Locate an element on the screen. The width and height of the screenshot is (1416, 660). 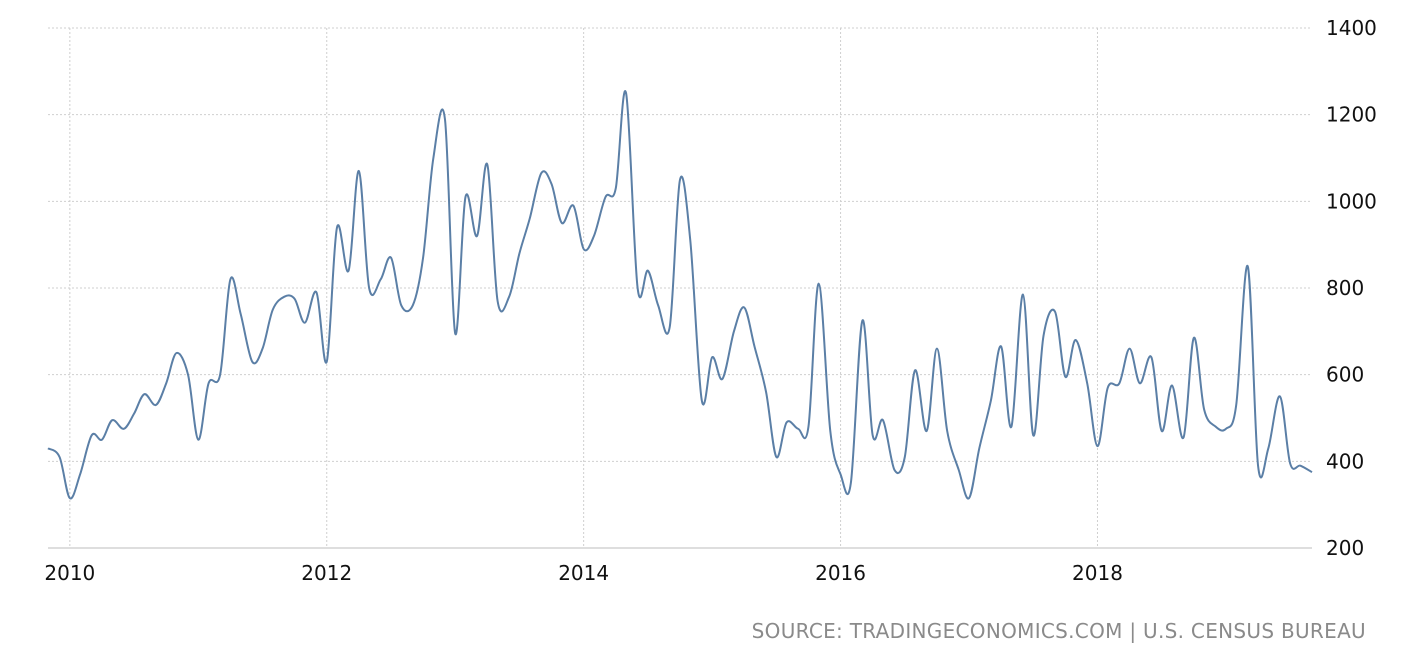
x-tick-label: 2014 is located at coordinates (583, 573).